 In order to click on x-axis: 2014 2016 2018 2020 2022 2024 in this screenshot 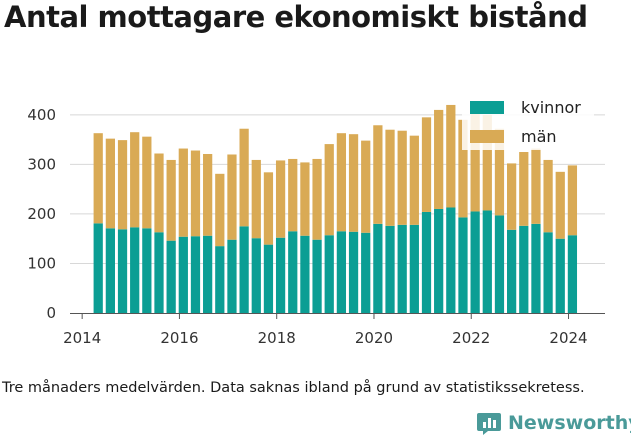, I will do `click(334, 330)`.